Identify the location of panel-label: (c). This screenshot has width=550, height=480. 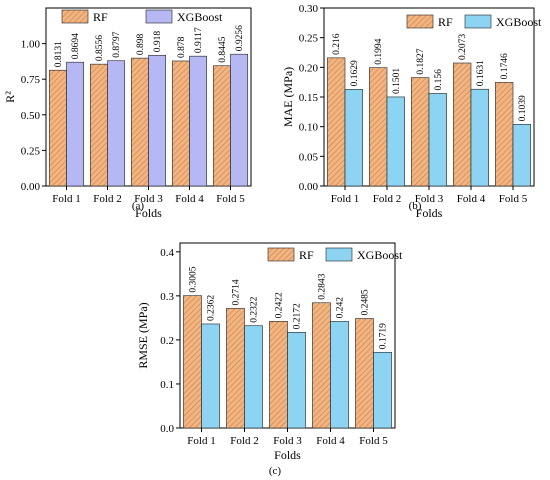
(275, 471).